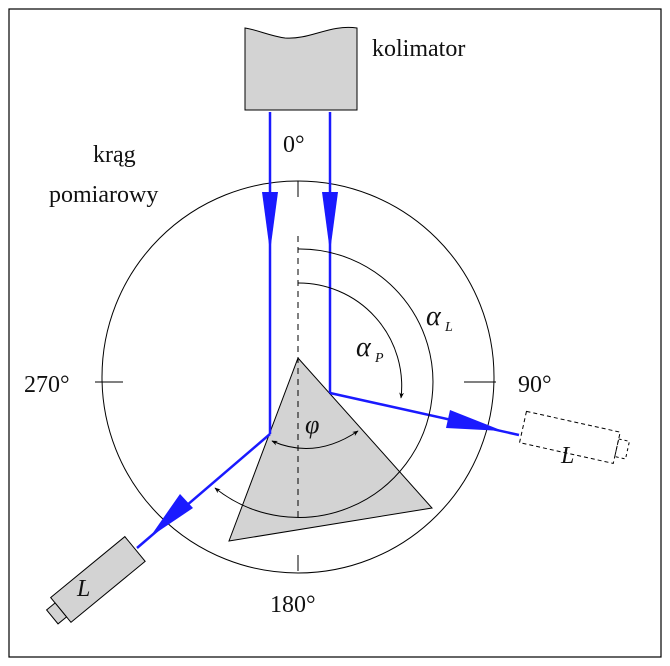 The image size is (670, 666). What do you see at coordinates (434, 316) in the screenshot?
I see `alpha-L-symbol: α` at bounding box center [434, 316].